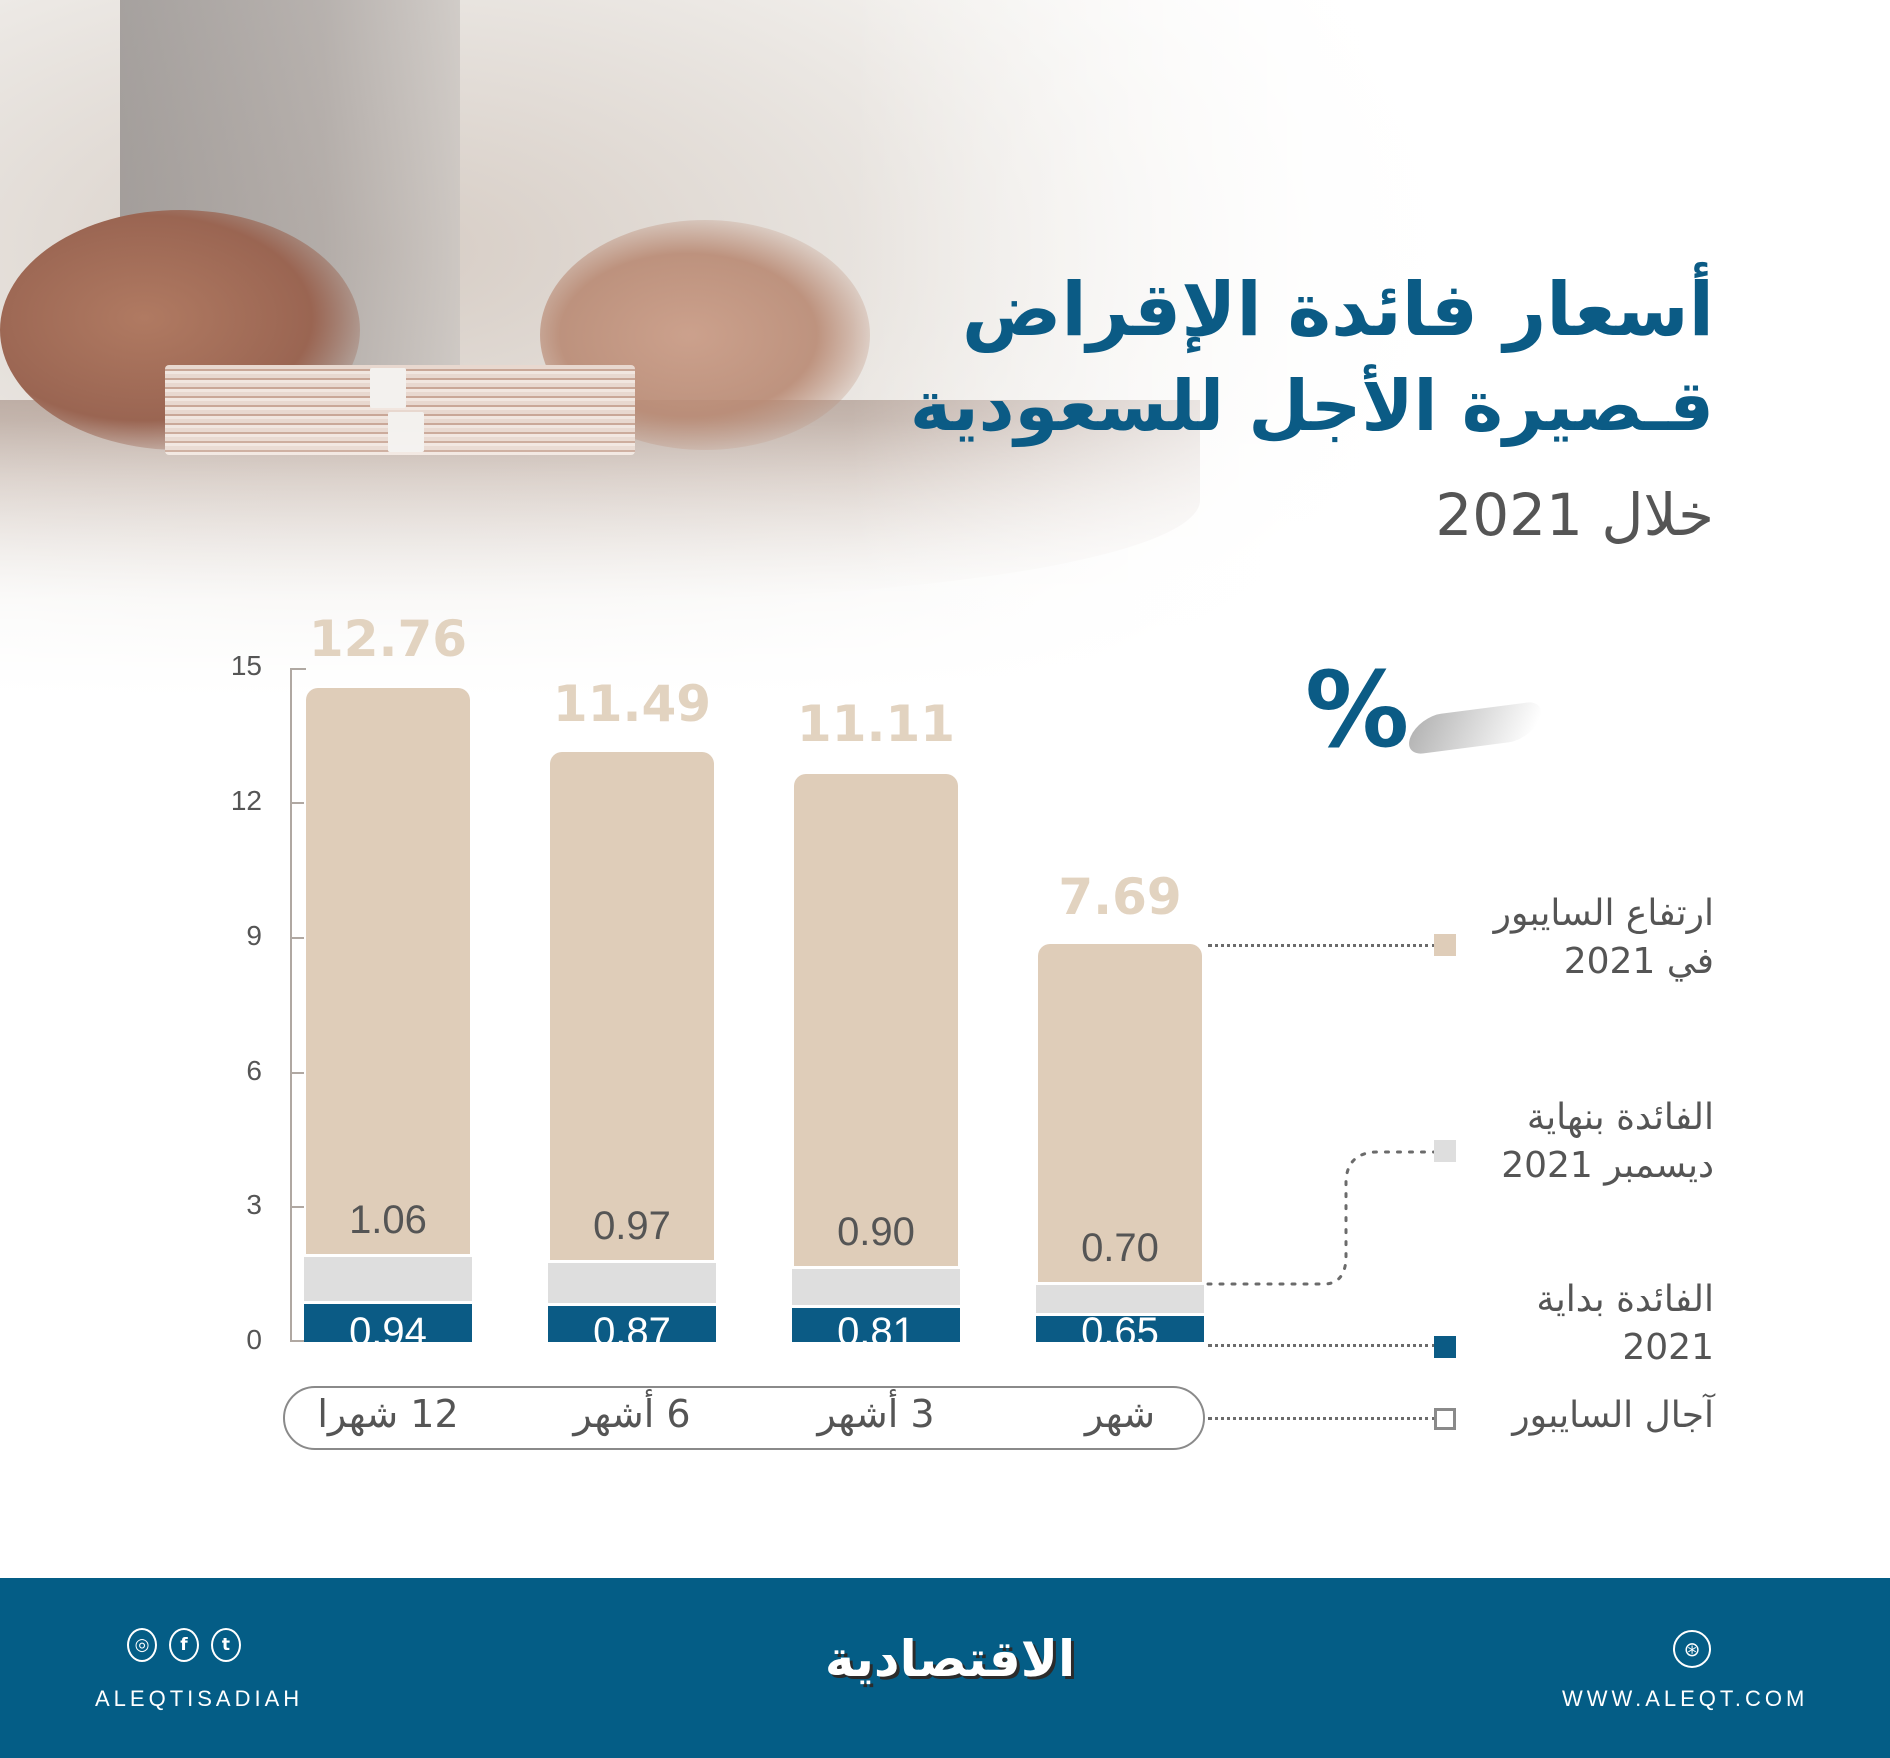  What do you see at coordinates (254, 935) in the screenshot?
I see `y-tick-label: 9` at bounding box center [254, 935].